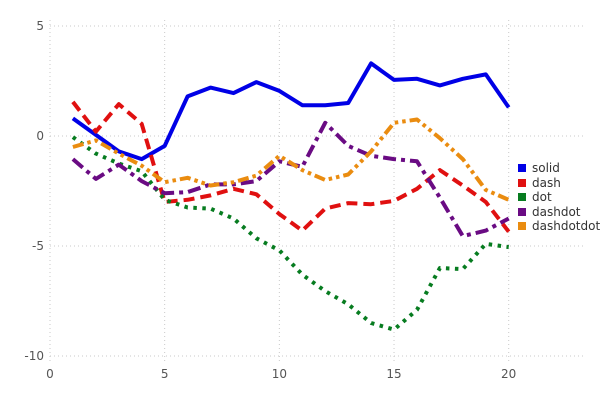 This screenshot has height=400, width=600. Describe the element at coordinates (165, 374) in the screenshot. I see `x-tick-label: 5` at that location.